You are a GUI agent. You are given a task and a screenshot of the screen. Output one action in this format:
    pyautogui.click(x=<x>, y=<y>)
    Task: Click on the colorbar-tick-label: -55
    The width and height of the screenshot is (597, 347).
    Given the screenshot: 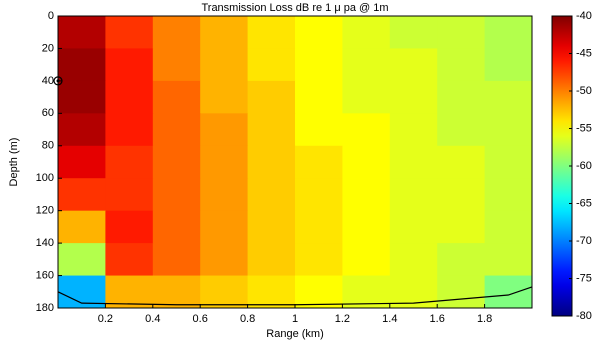 What is the action you would take?
    pyautogui.click(x=584, y=128)
    